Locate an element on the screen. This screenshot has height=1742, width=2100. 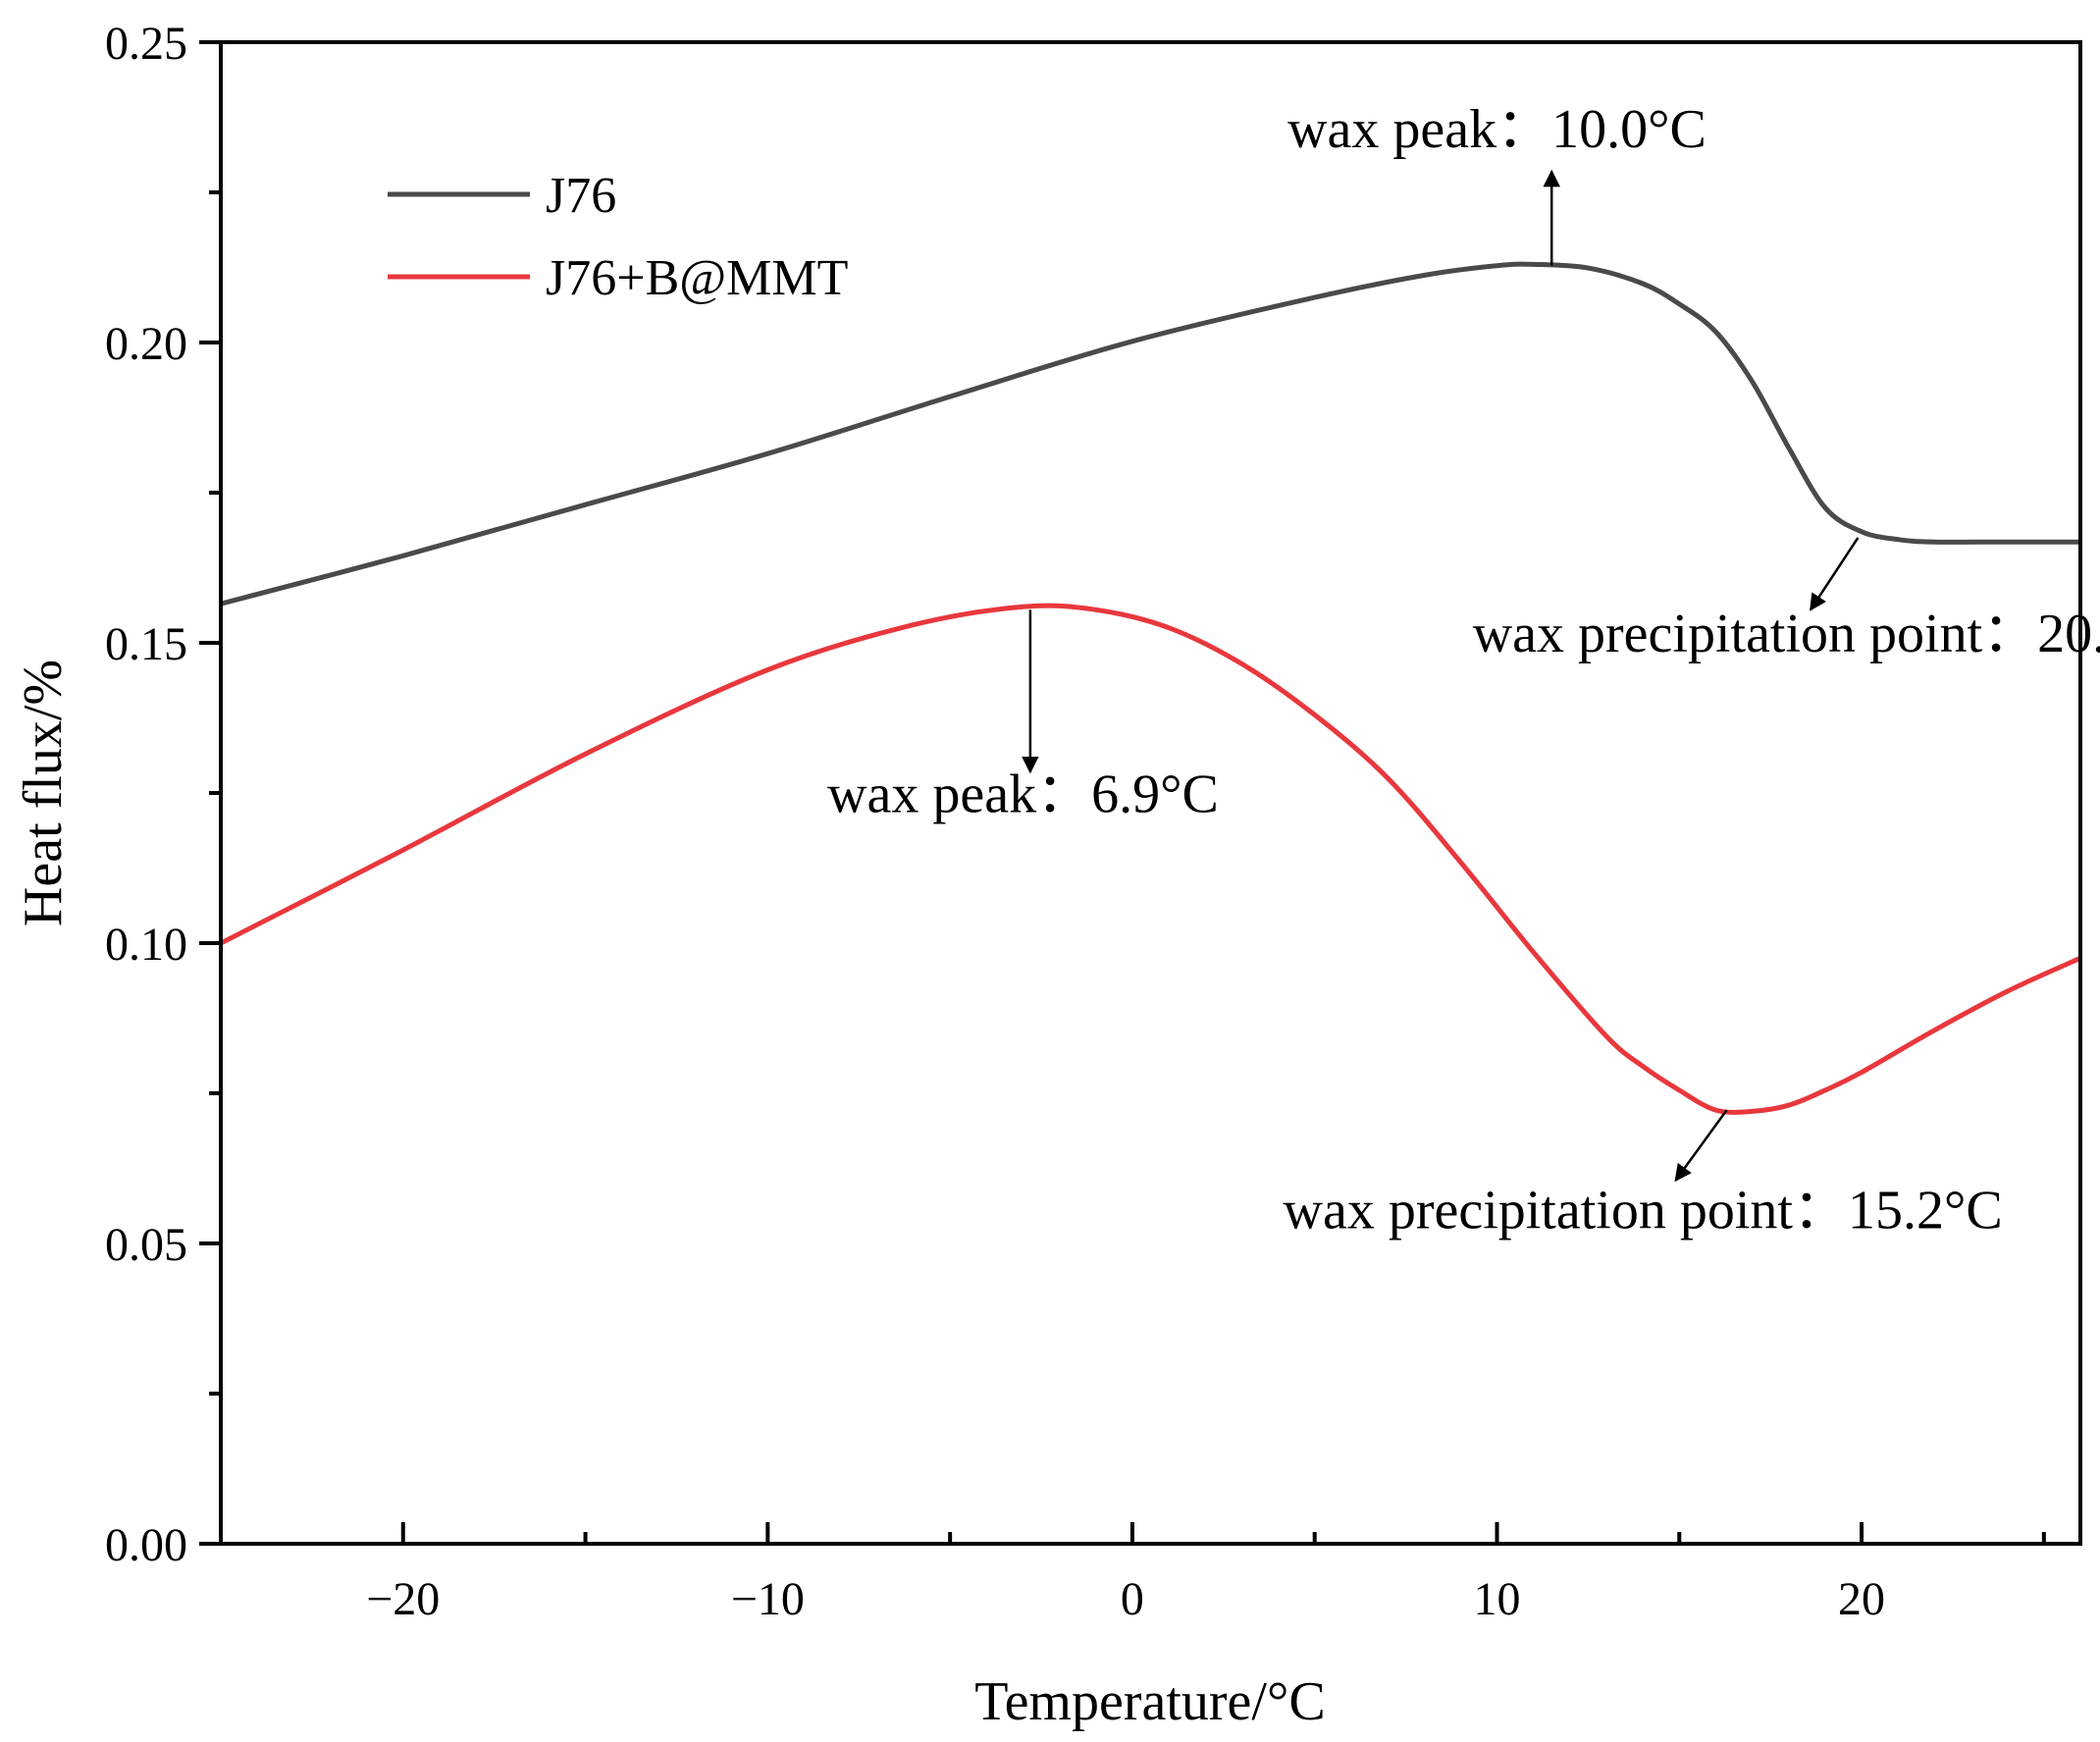
legend-label: J76+B@MMT is located at coordinates (697, 278).